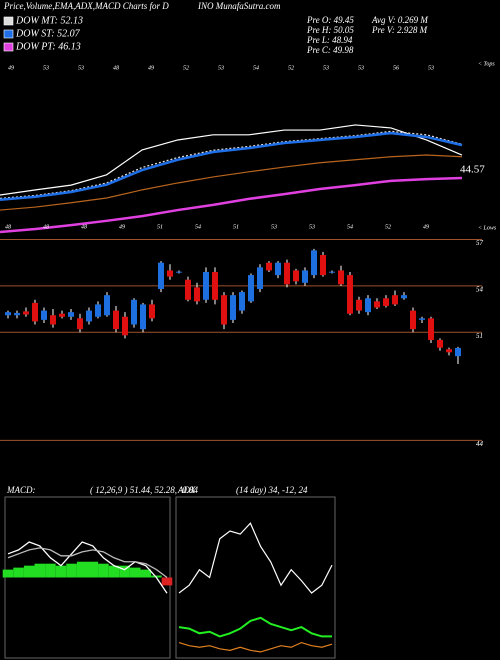 This screenshot has height=660, width=500. I want to click on panel-title: ADX, so click(186, 490).